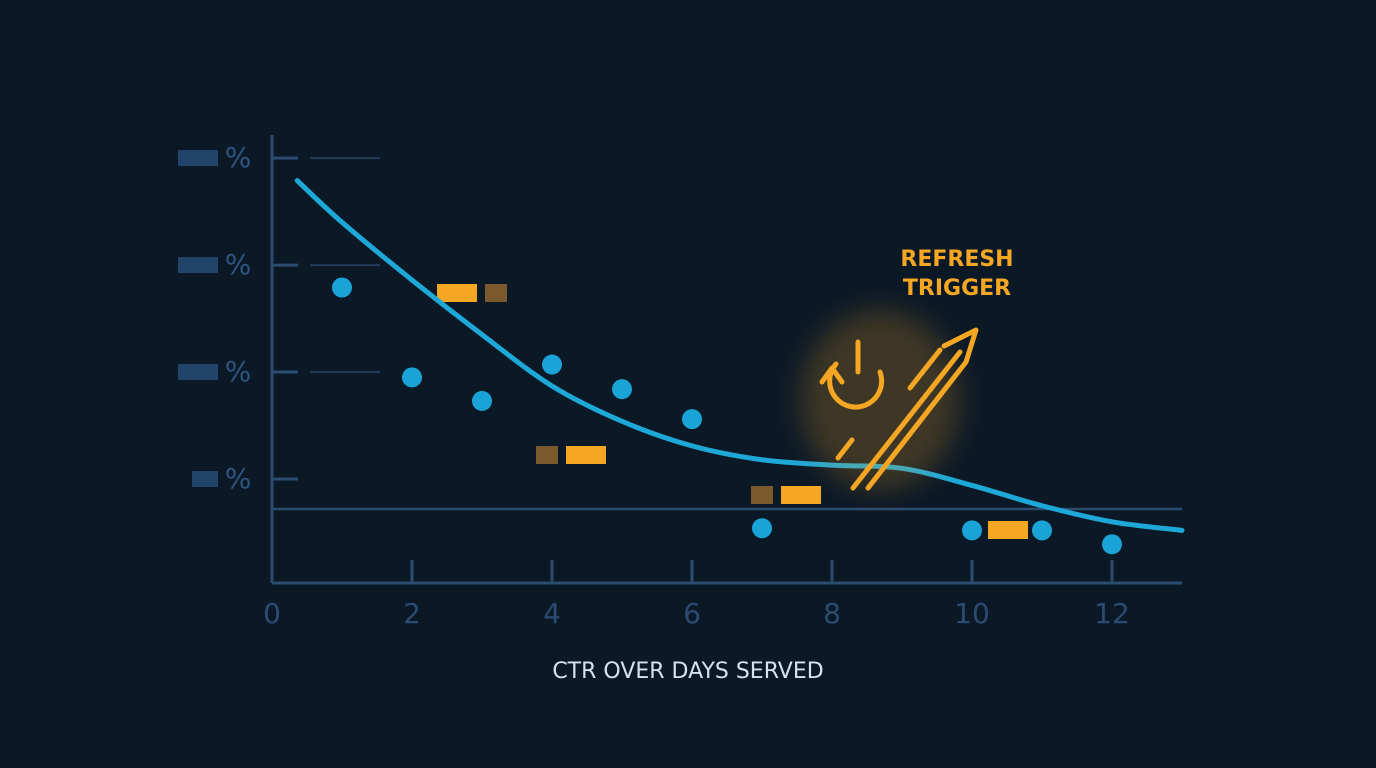  What do you see at coordinates (732, 411) in the screenshot?
I see `decor-bars` at bounding box center [732, 411].